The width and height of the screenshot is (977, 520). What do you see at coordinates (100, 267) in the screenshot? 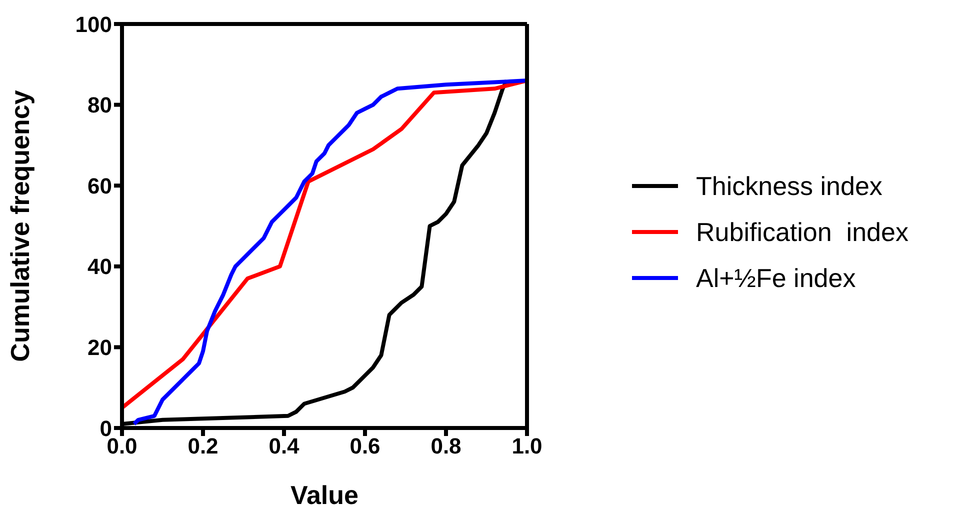
I see `y-tick-label: 40` at bounding box center [100, 267].